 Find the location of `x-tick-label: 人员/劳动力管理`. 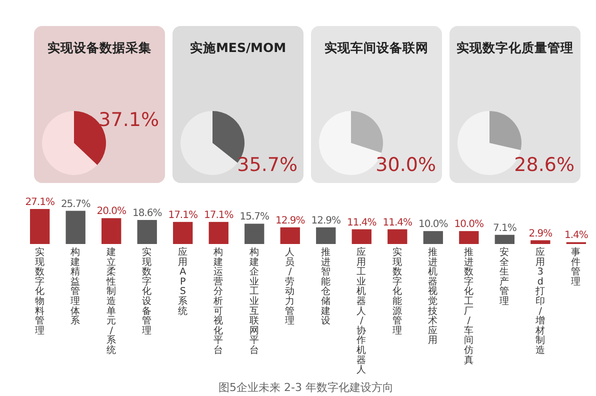

x-tick-label: 人员/劳动力管理 is located at coordinates (290, 287).